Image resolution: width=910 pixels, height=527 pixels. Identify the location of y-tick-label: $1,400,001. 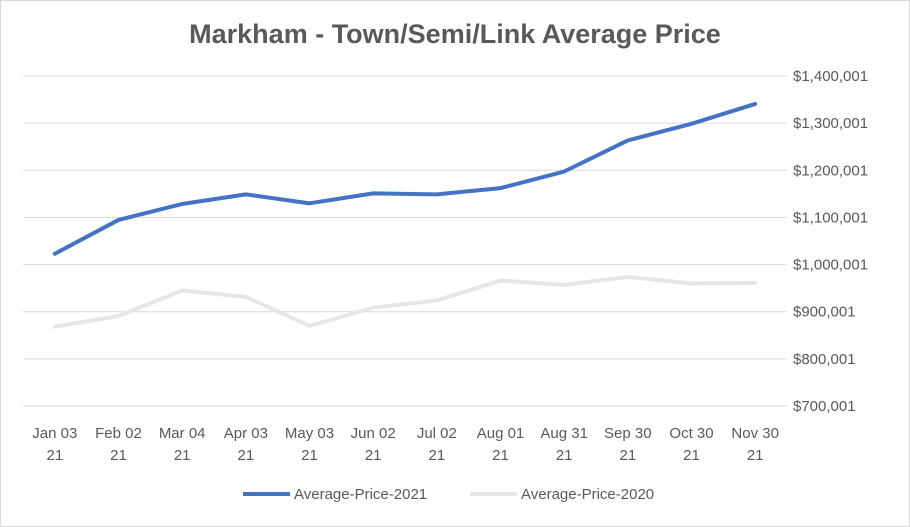
(830, 76).